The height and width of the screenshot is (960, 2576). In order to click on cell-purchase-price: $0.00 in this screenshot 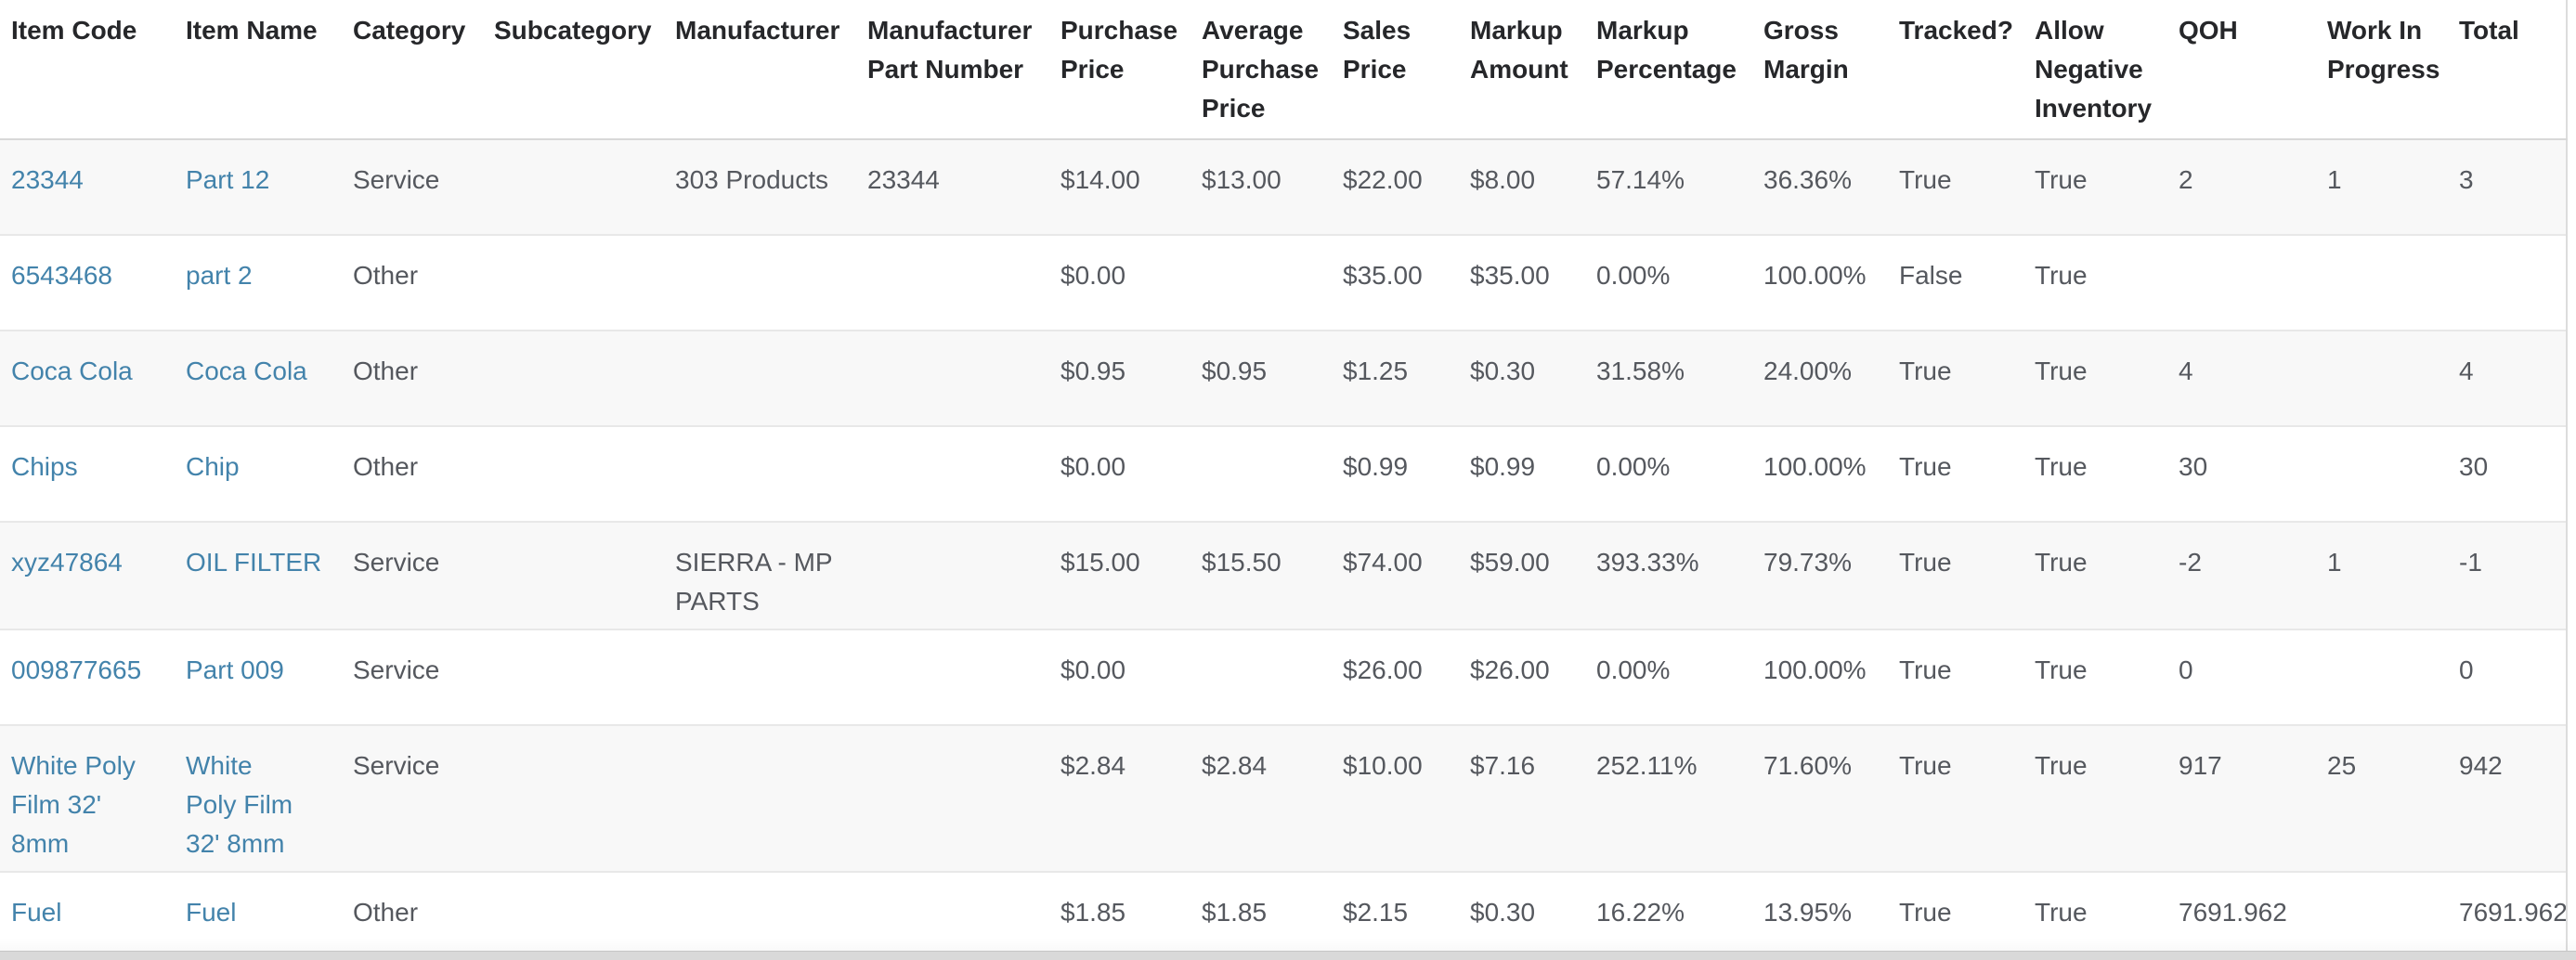, I will do `click(1093, 669)`.